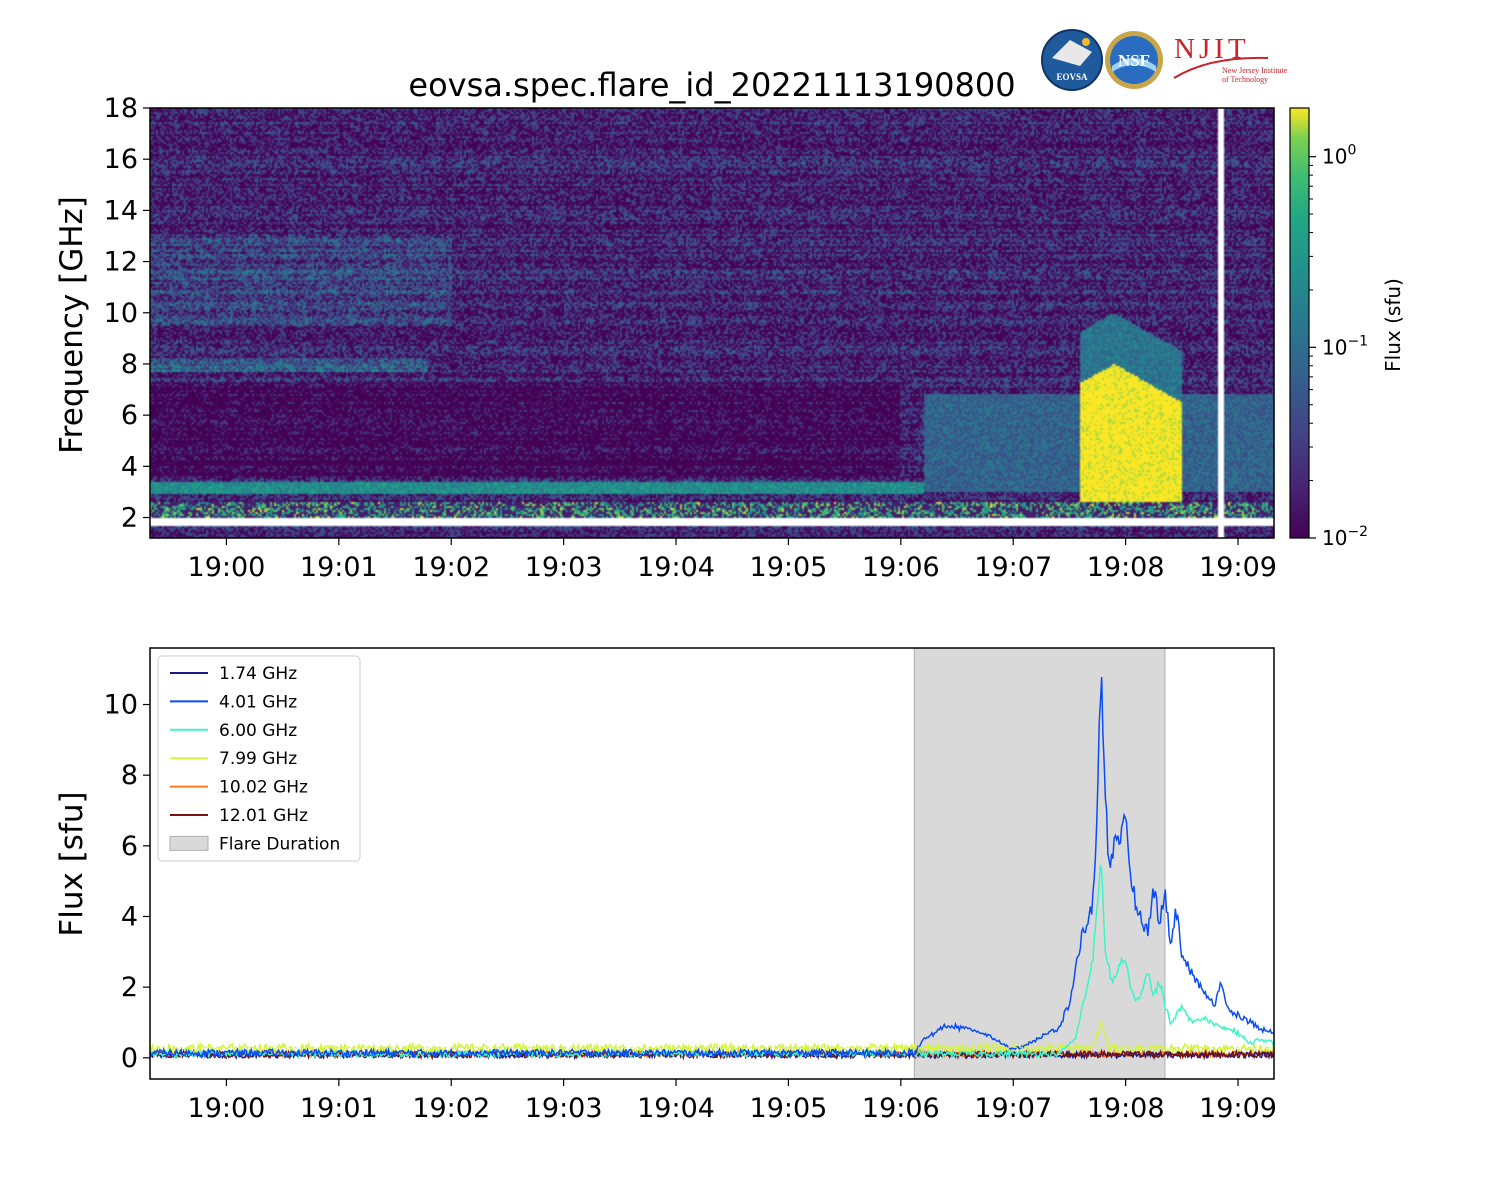 This screenshot has height=1200, width=1500. I want to click on spectrogram-x-tick-label: 19:04, so click(676, 567).